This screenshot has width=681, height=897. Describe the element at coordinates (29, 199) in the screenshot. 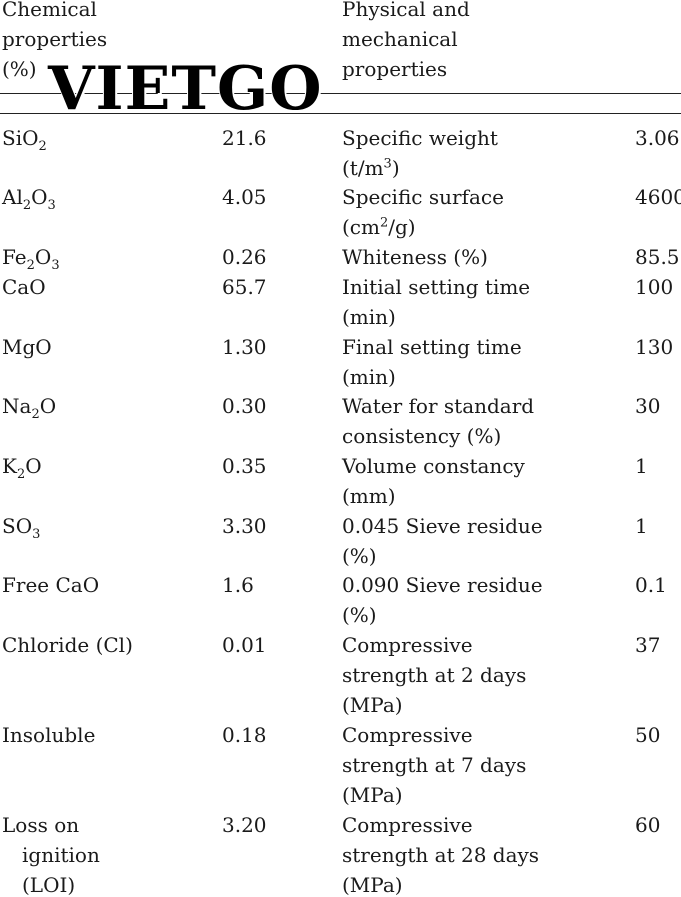

I see `chem-name: Al2O3` at that location.